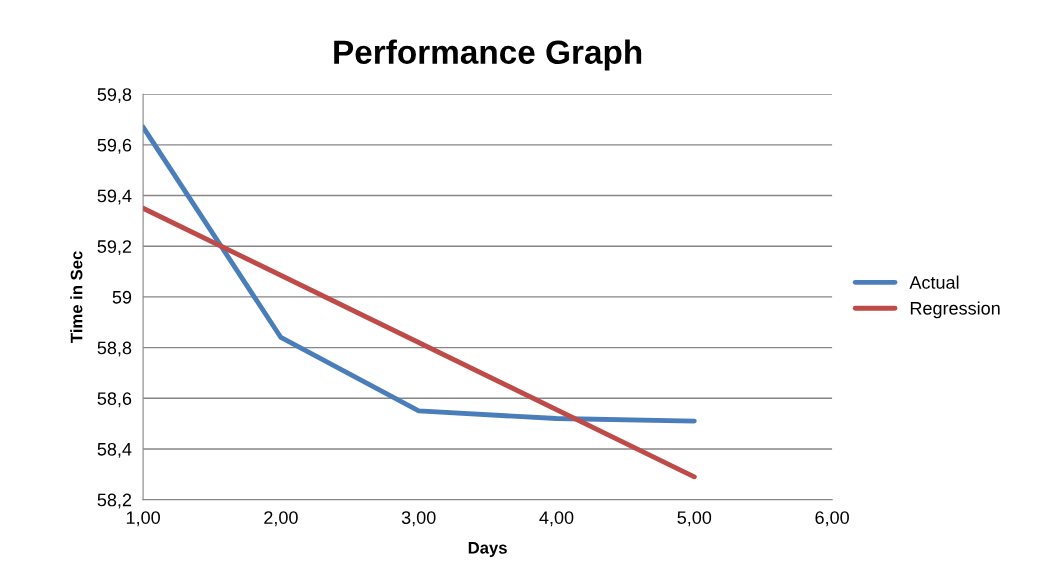 The height and width of the screenshot is (571, 1060). What do you see at coordinates (556, 519) in the screenshot?
I see `x-tick-label: 4,00` at bounding box center [556, 519].